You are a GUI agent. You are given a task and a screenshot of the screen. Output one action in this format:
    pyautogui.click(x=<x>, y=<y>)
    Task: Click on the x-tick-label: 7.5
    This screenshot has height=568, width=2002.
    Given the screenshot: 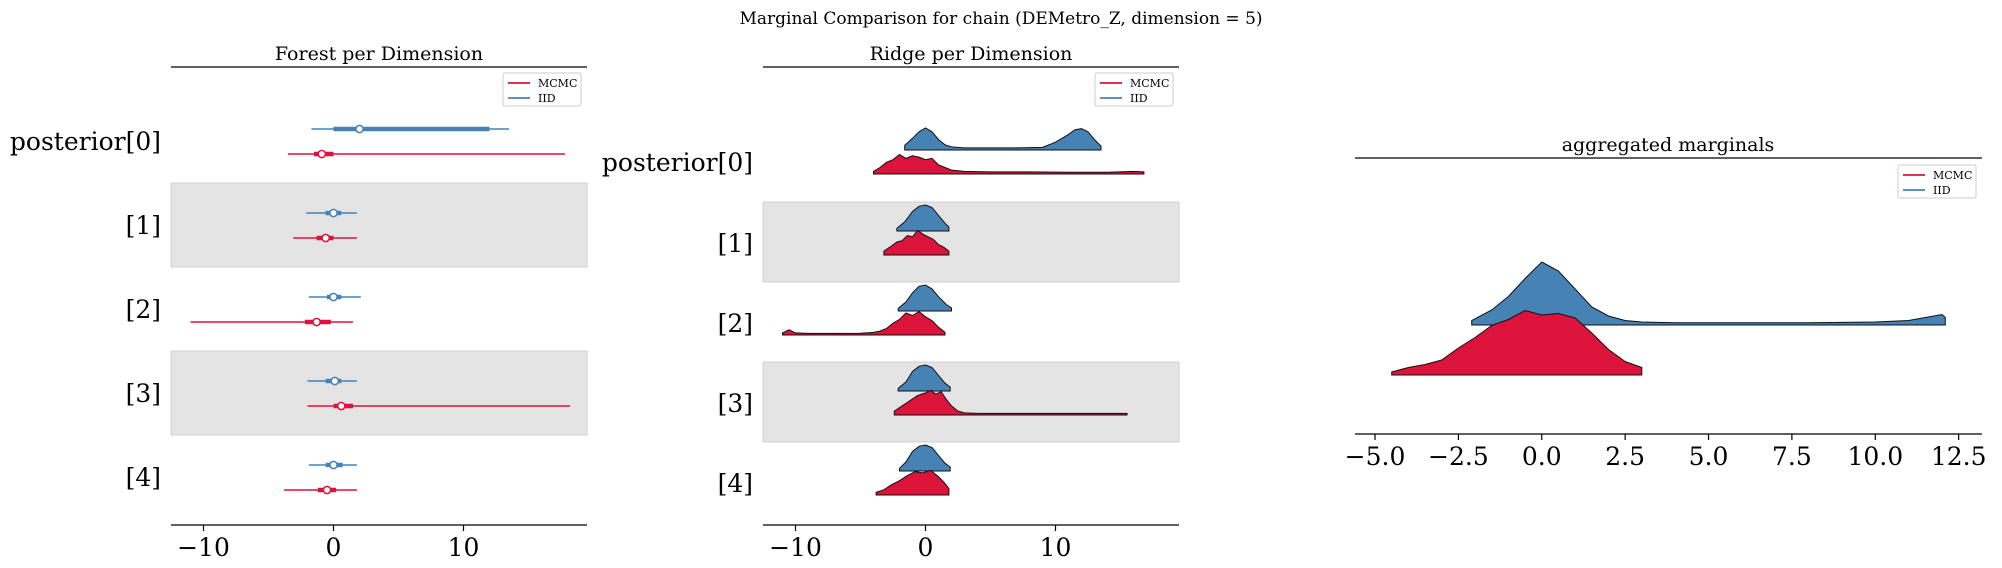 What is the action you would take?
    pyautogui.click(x=1792, y=456)
    